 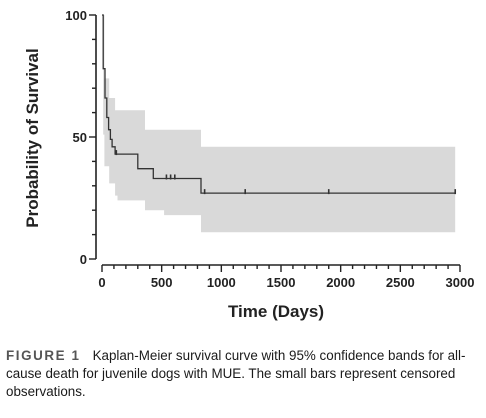 I want to click on x-tick-label: 1000, so click(x=221, y=282).